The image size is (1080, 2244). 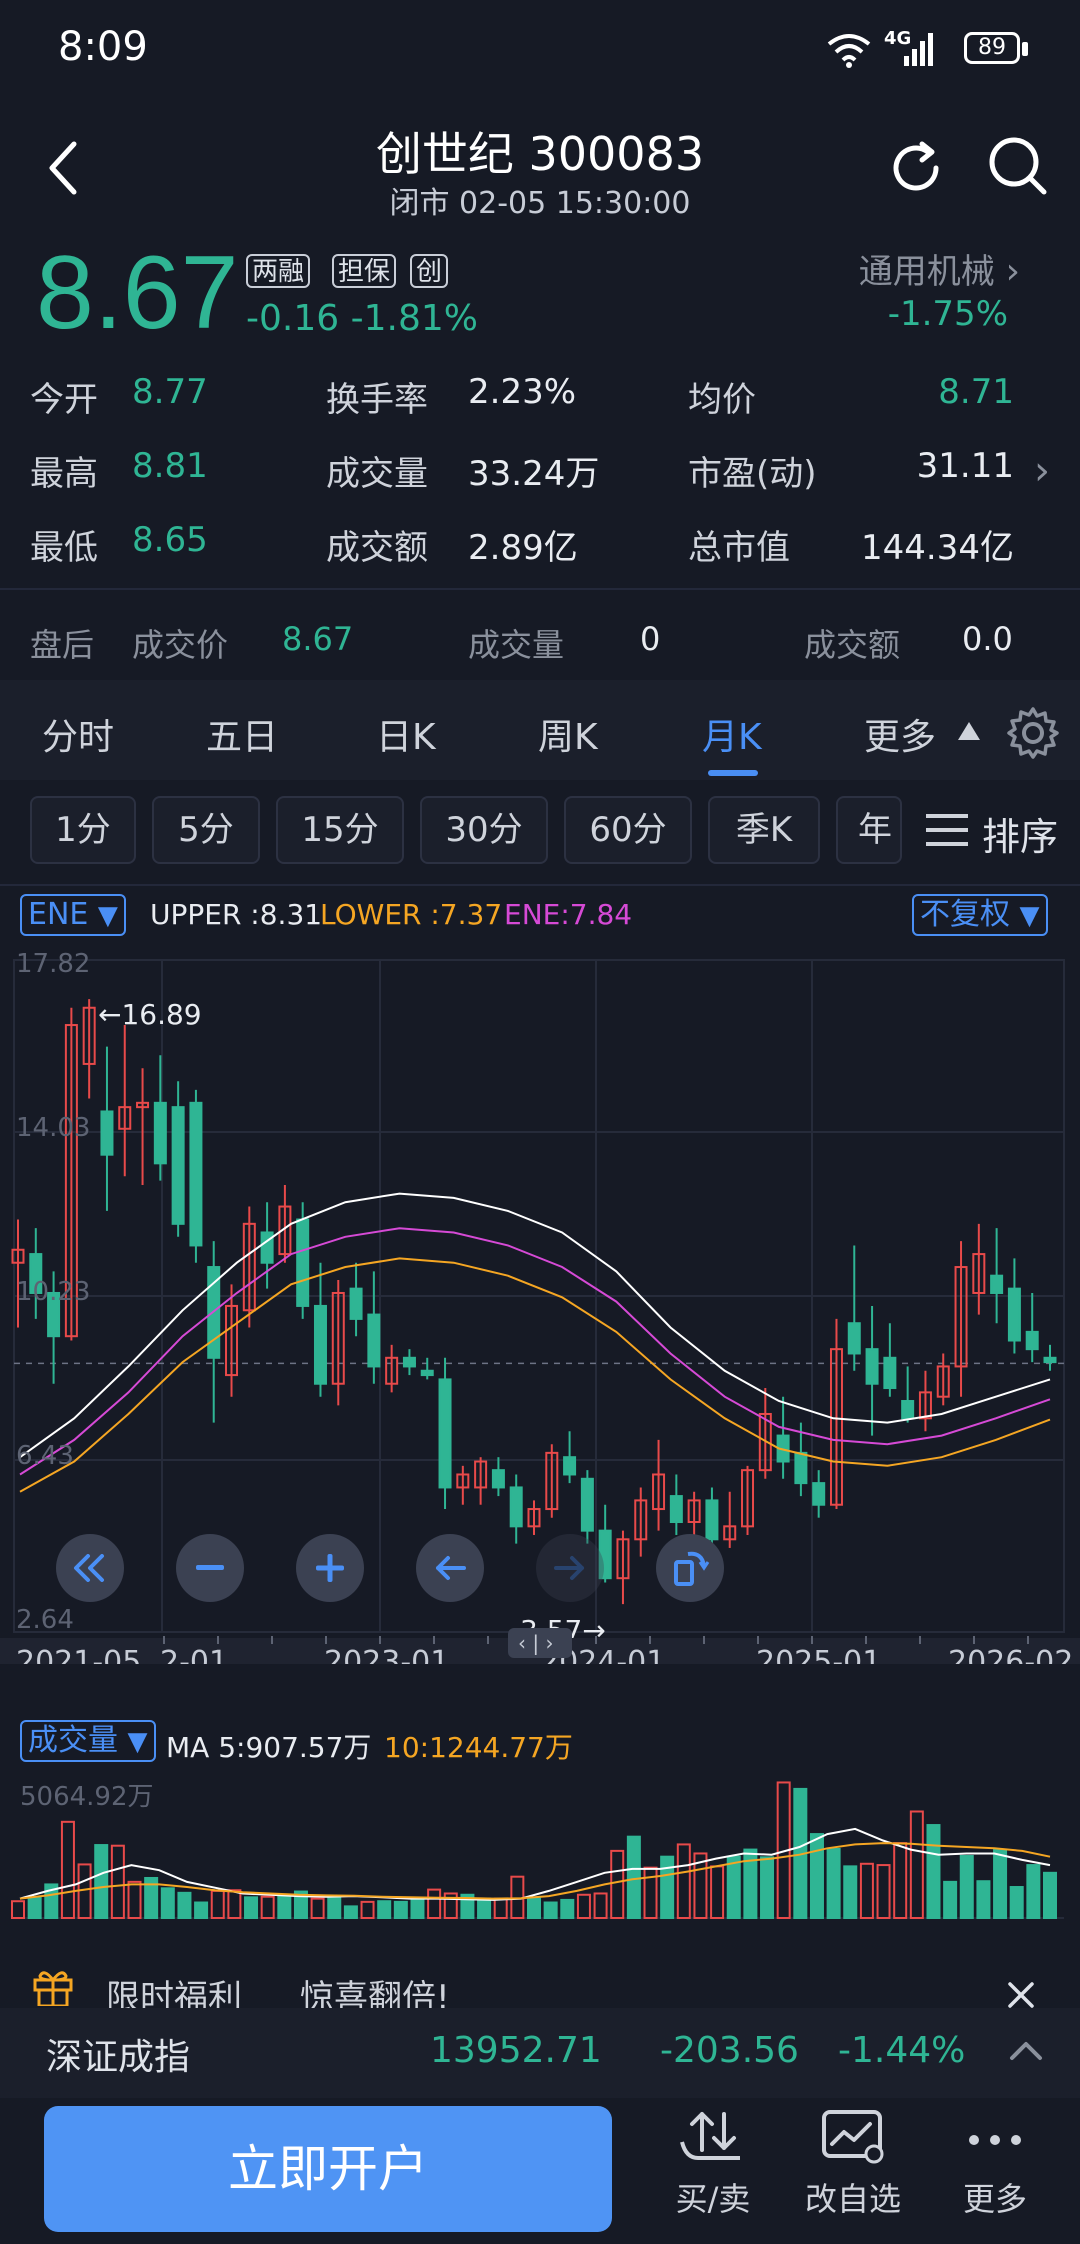 I want to click on sector-name: 通用机械, so click(x=926, y=272).